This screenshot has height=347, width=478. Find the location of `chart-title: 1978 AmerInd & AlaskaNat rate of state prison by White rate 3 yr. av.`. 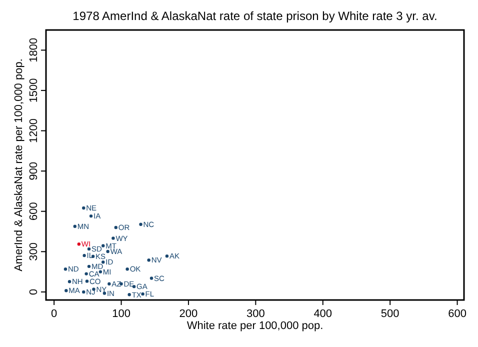

chart-title: 1978 AmerInd & AlaskaNat rate of state prison by White rate 3 yr. av. is located at coordinates (255, 16).